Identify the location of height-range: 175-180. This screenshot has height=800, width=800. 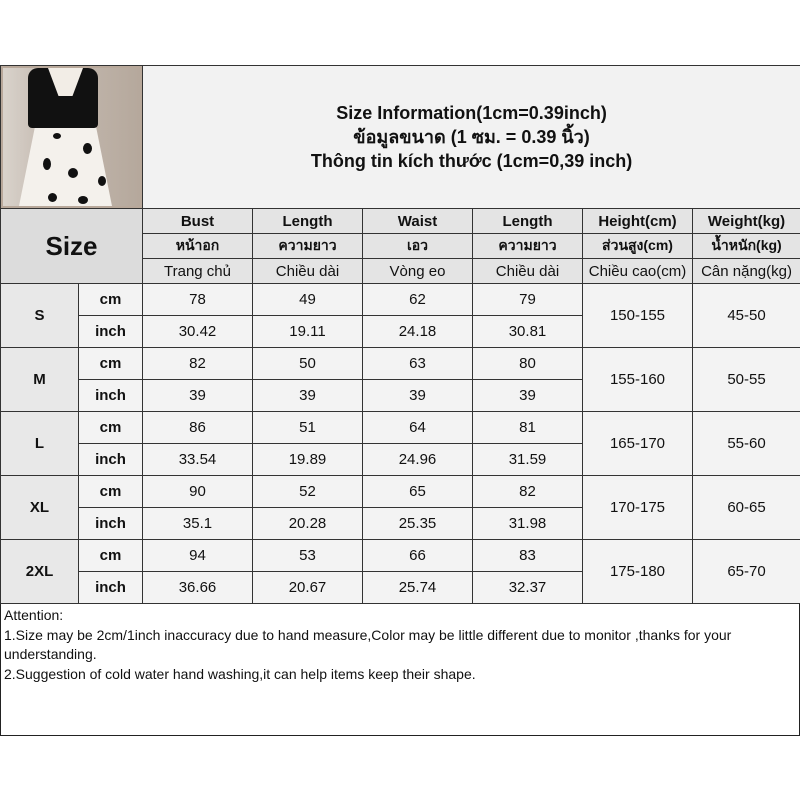
(637, 571).